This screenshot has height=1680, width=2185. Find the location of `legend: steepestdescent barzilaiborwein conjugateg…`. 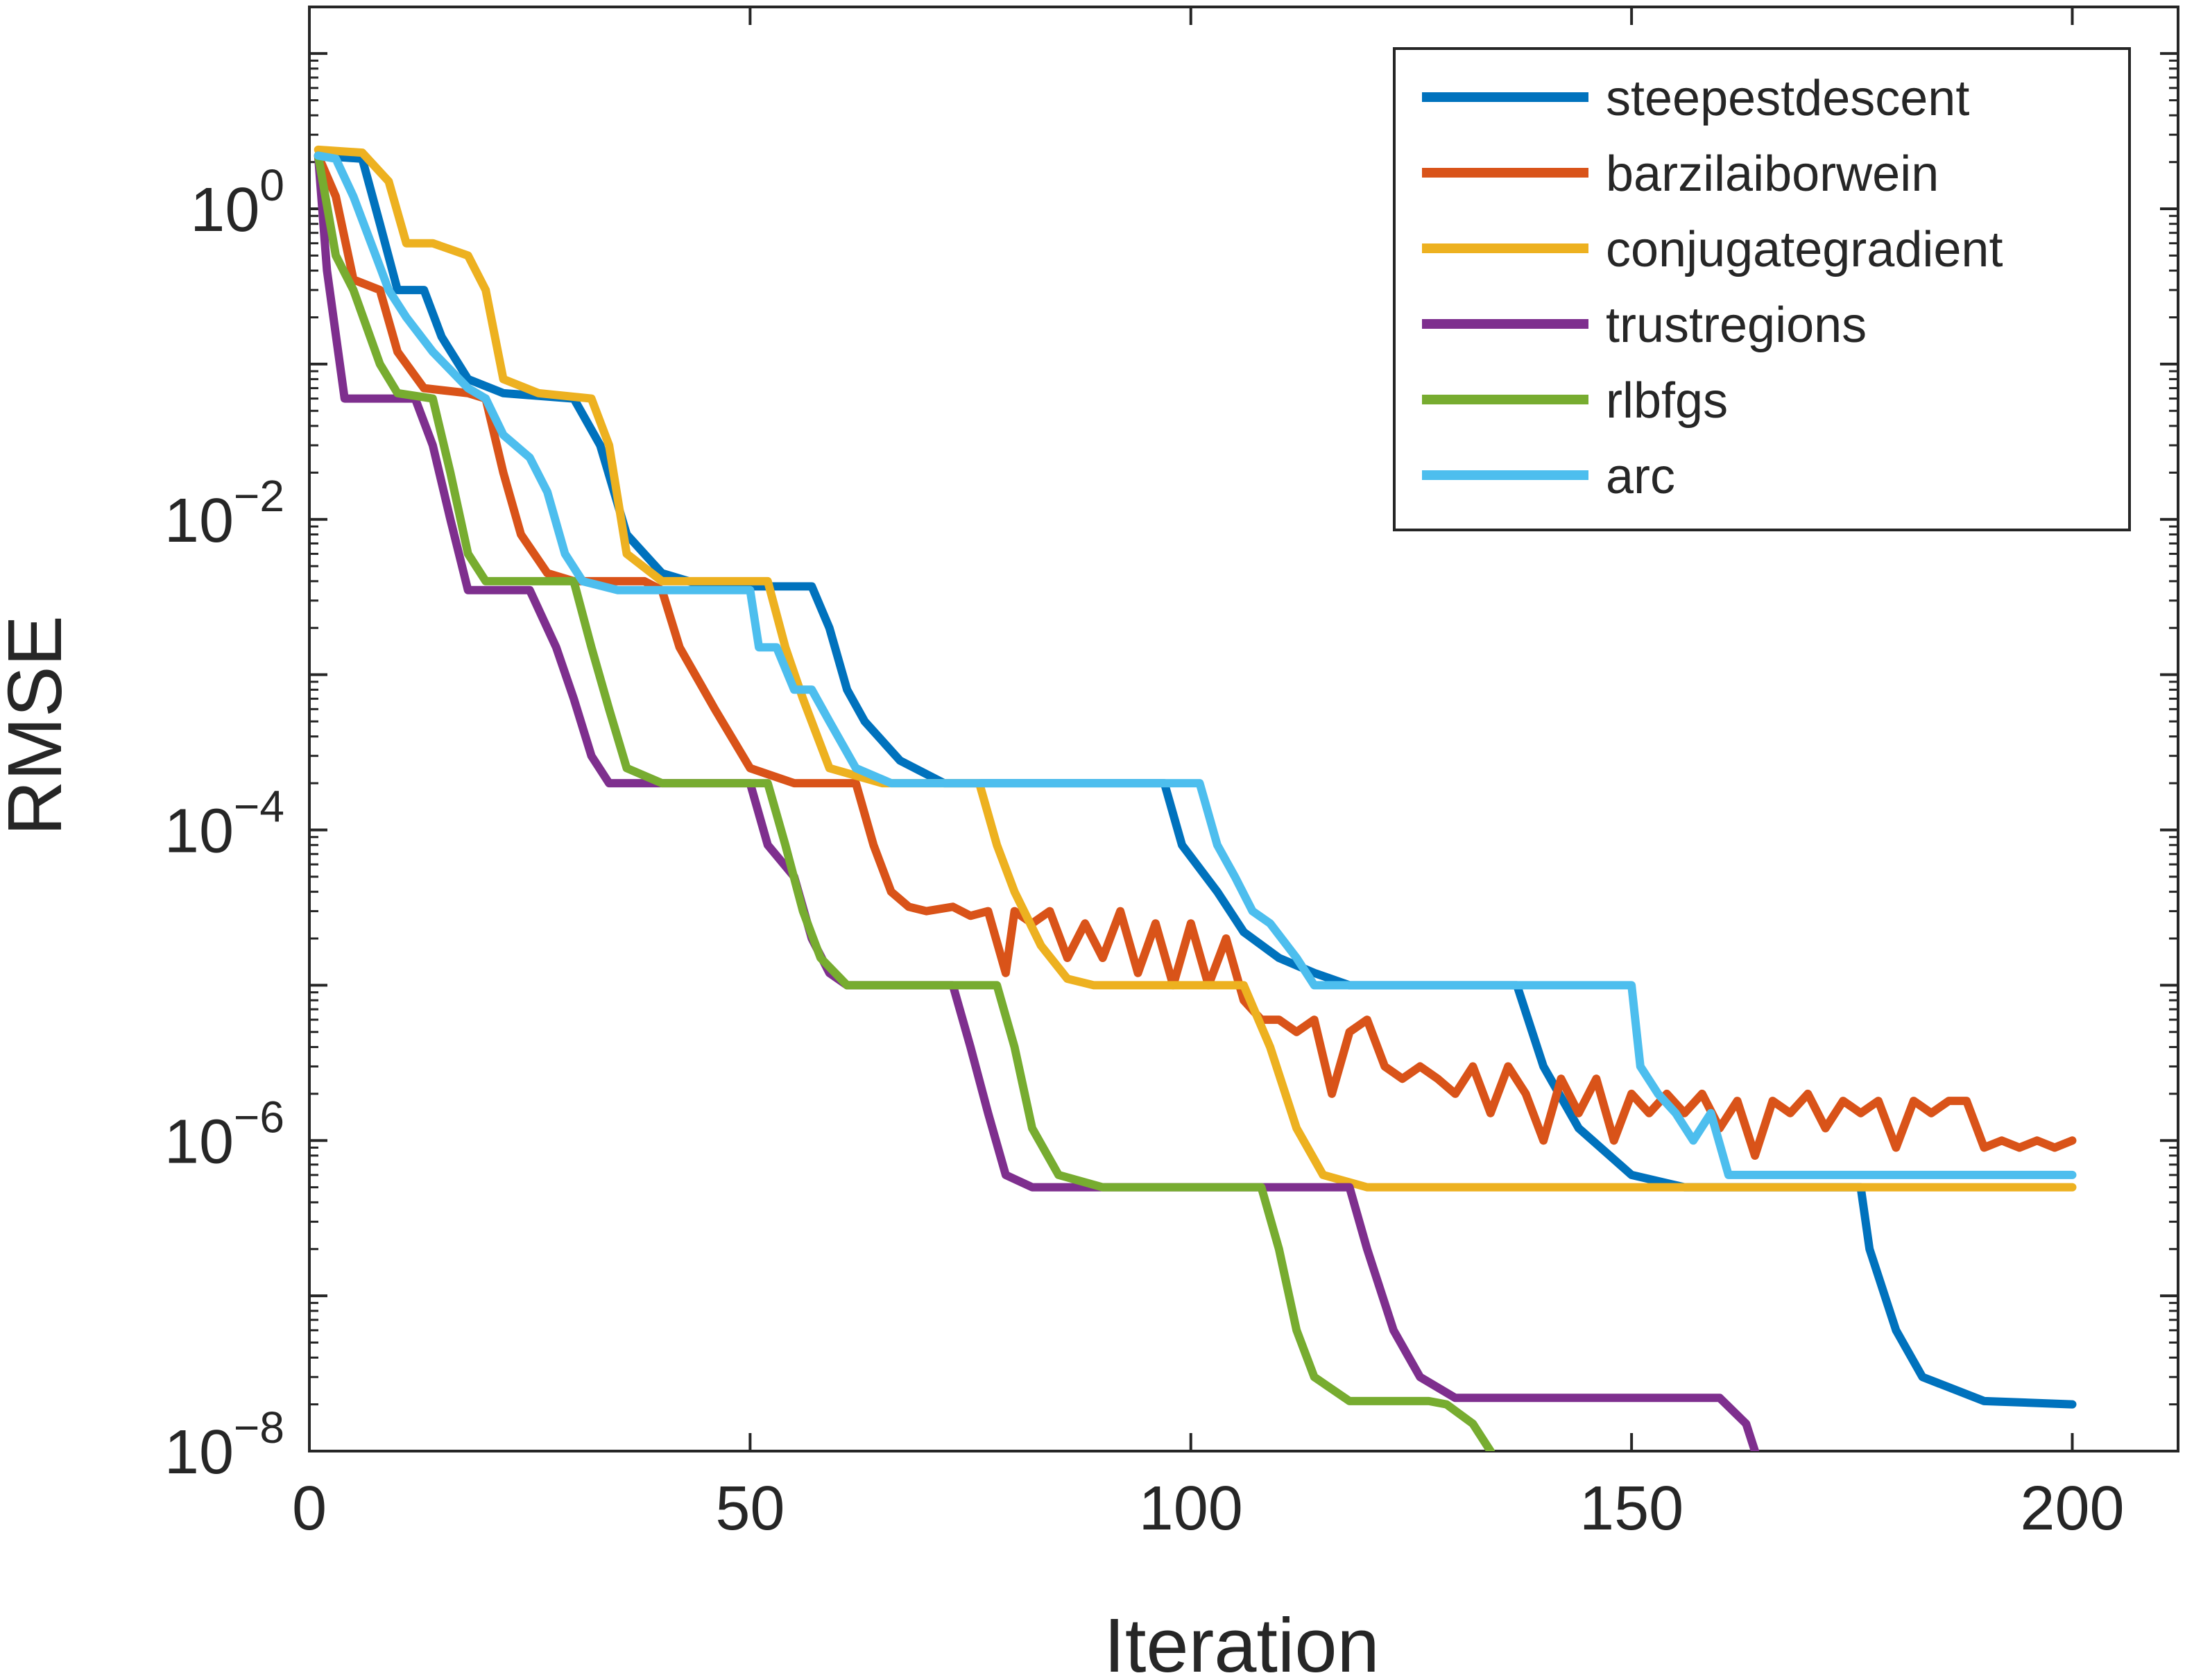

legend: steepestdescent barzilaiborwein conjugateg… is located at coordinates (1762, 289).